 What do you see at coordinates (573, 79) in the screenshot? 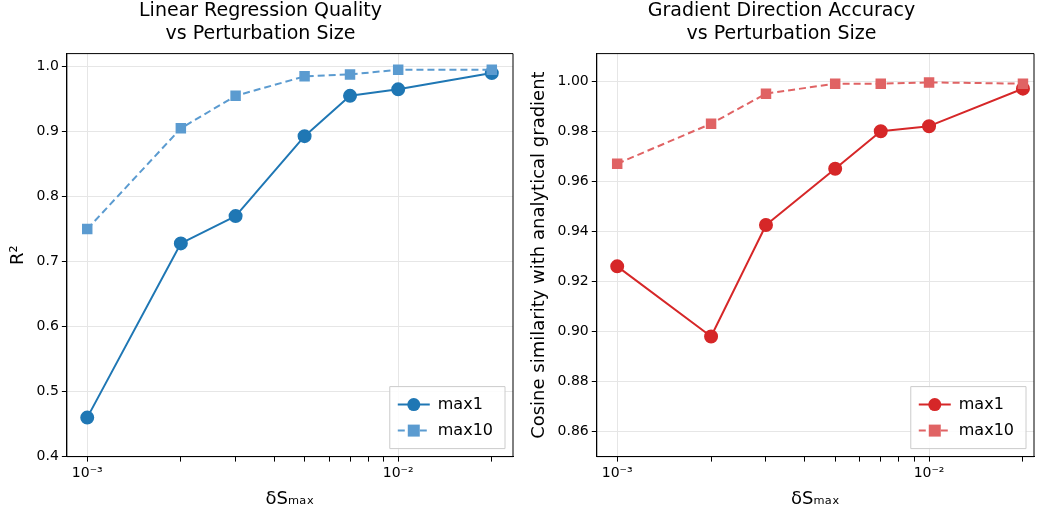
I see `y-tick-label: 1.00` at bounding box center [573, 79].